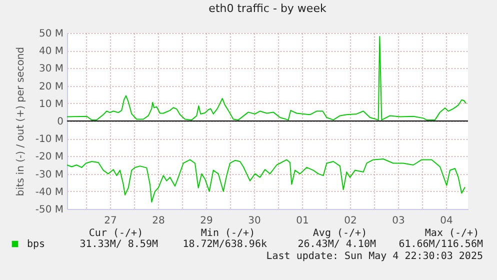 This screenshot has width=497, height=280. I want to click on x-tick-label: 03, so click(398, 221).